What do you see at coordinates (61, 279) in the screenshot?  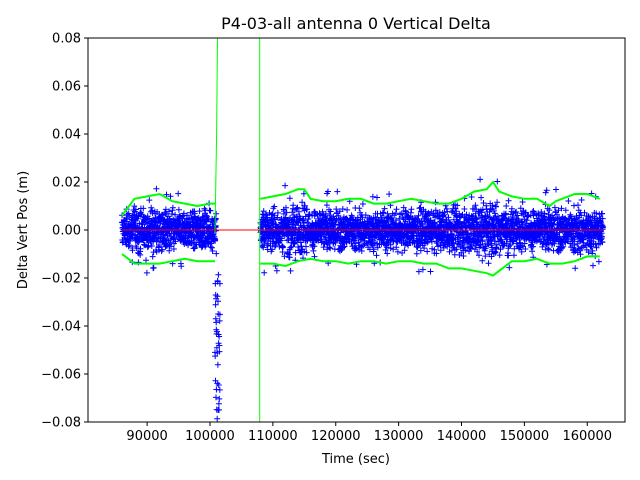 I see `y-tick-label: −0.02` at bounding box center [61, 279].